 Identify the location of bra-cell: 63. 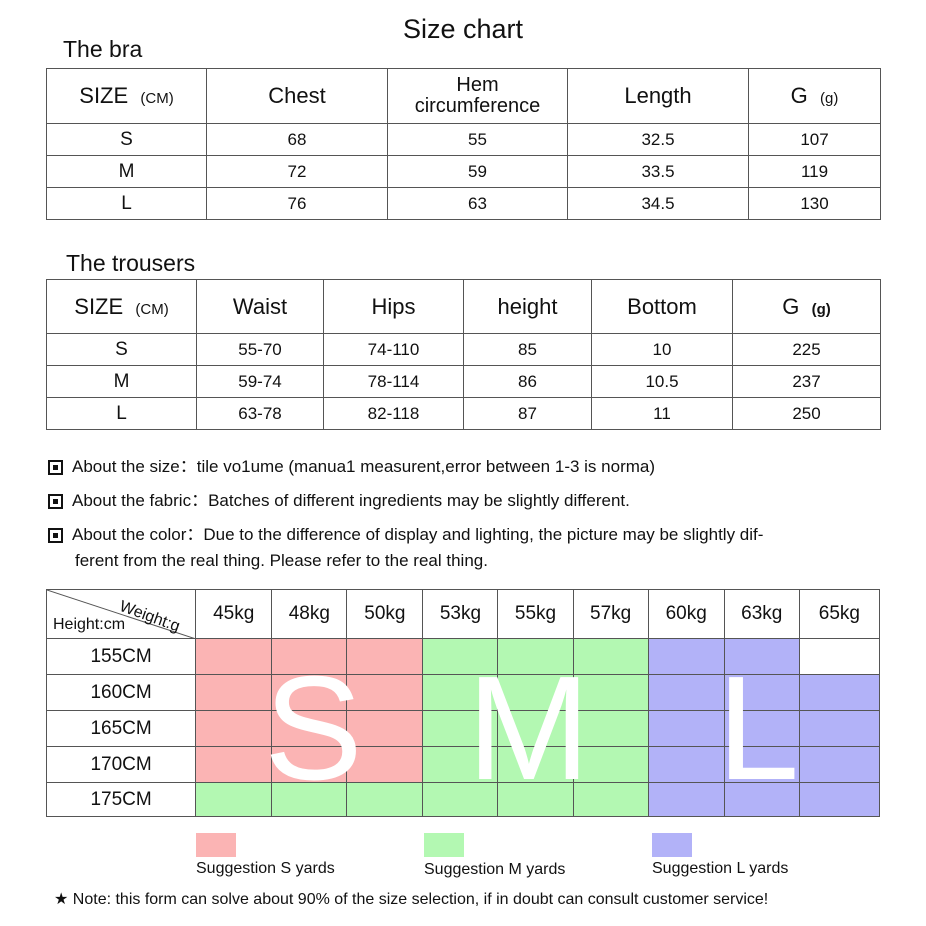
(477, 203).